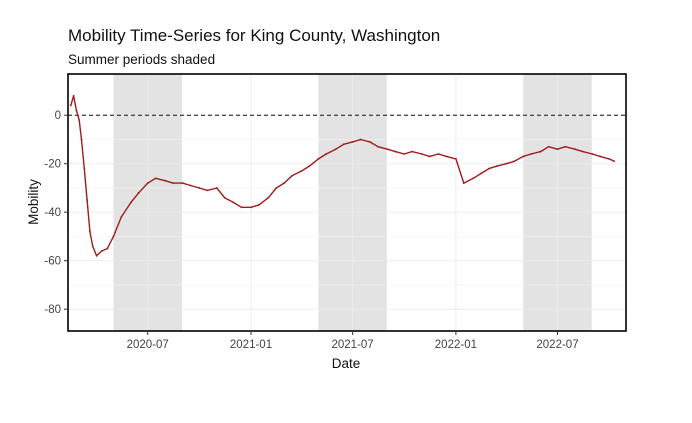 The height and width of the screenshot is (423, 692). I want to click on x-tick-label: 2022-07, so click(557, 345).